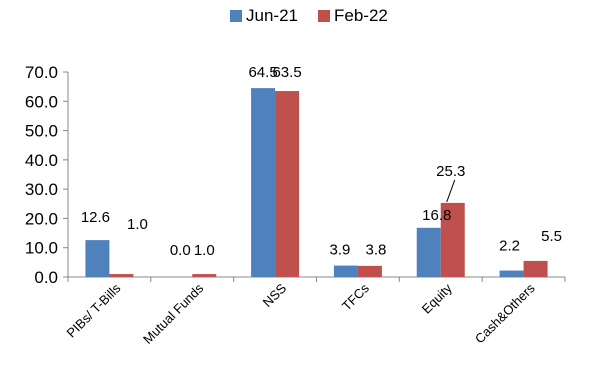  What do you see at coordinates (180, 250) in the screenshot?
I see `data-label-jun-21-mutual-funds: 0.0` at bounding box center [180, 250].